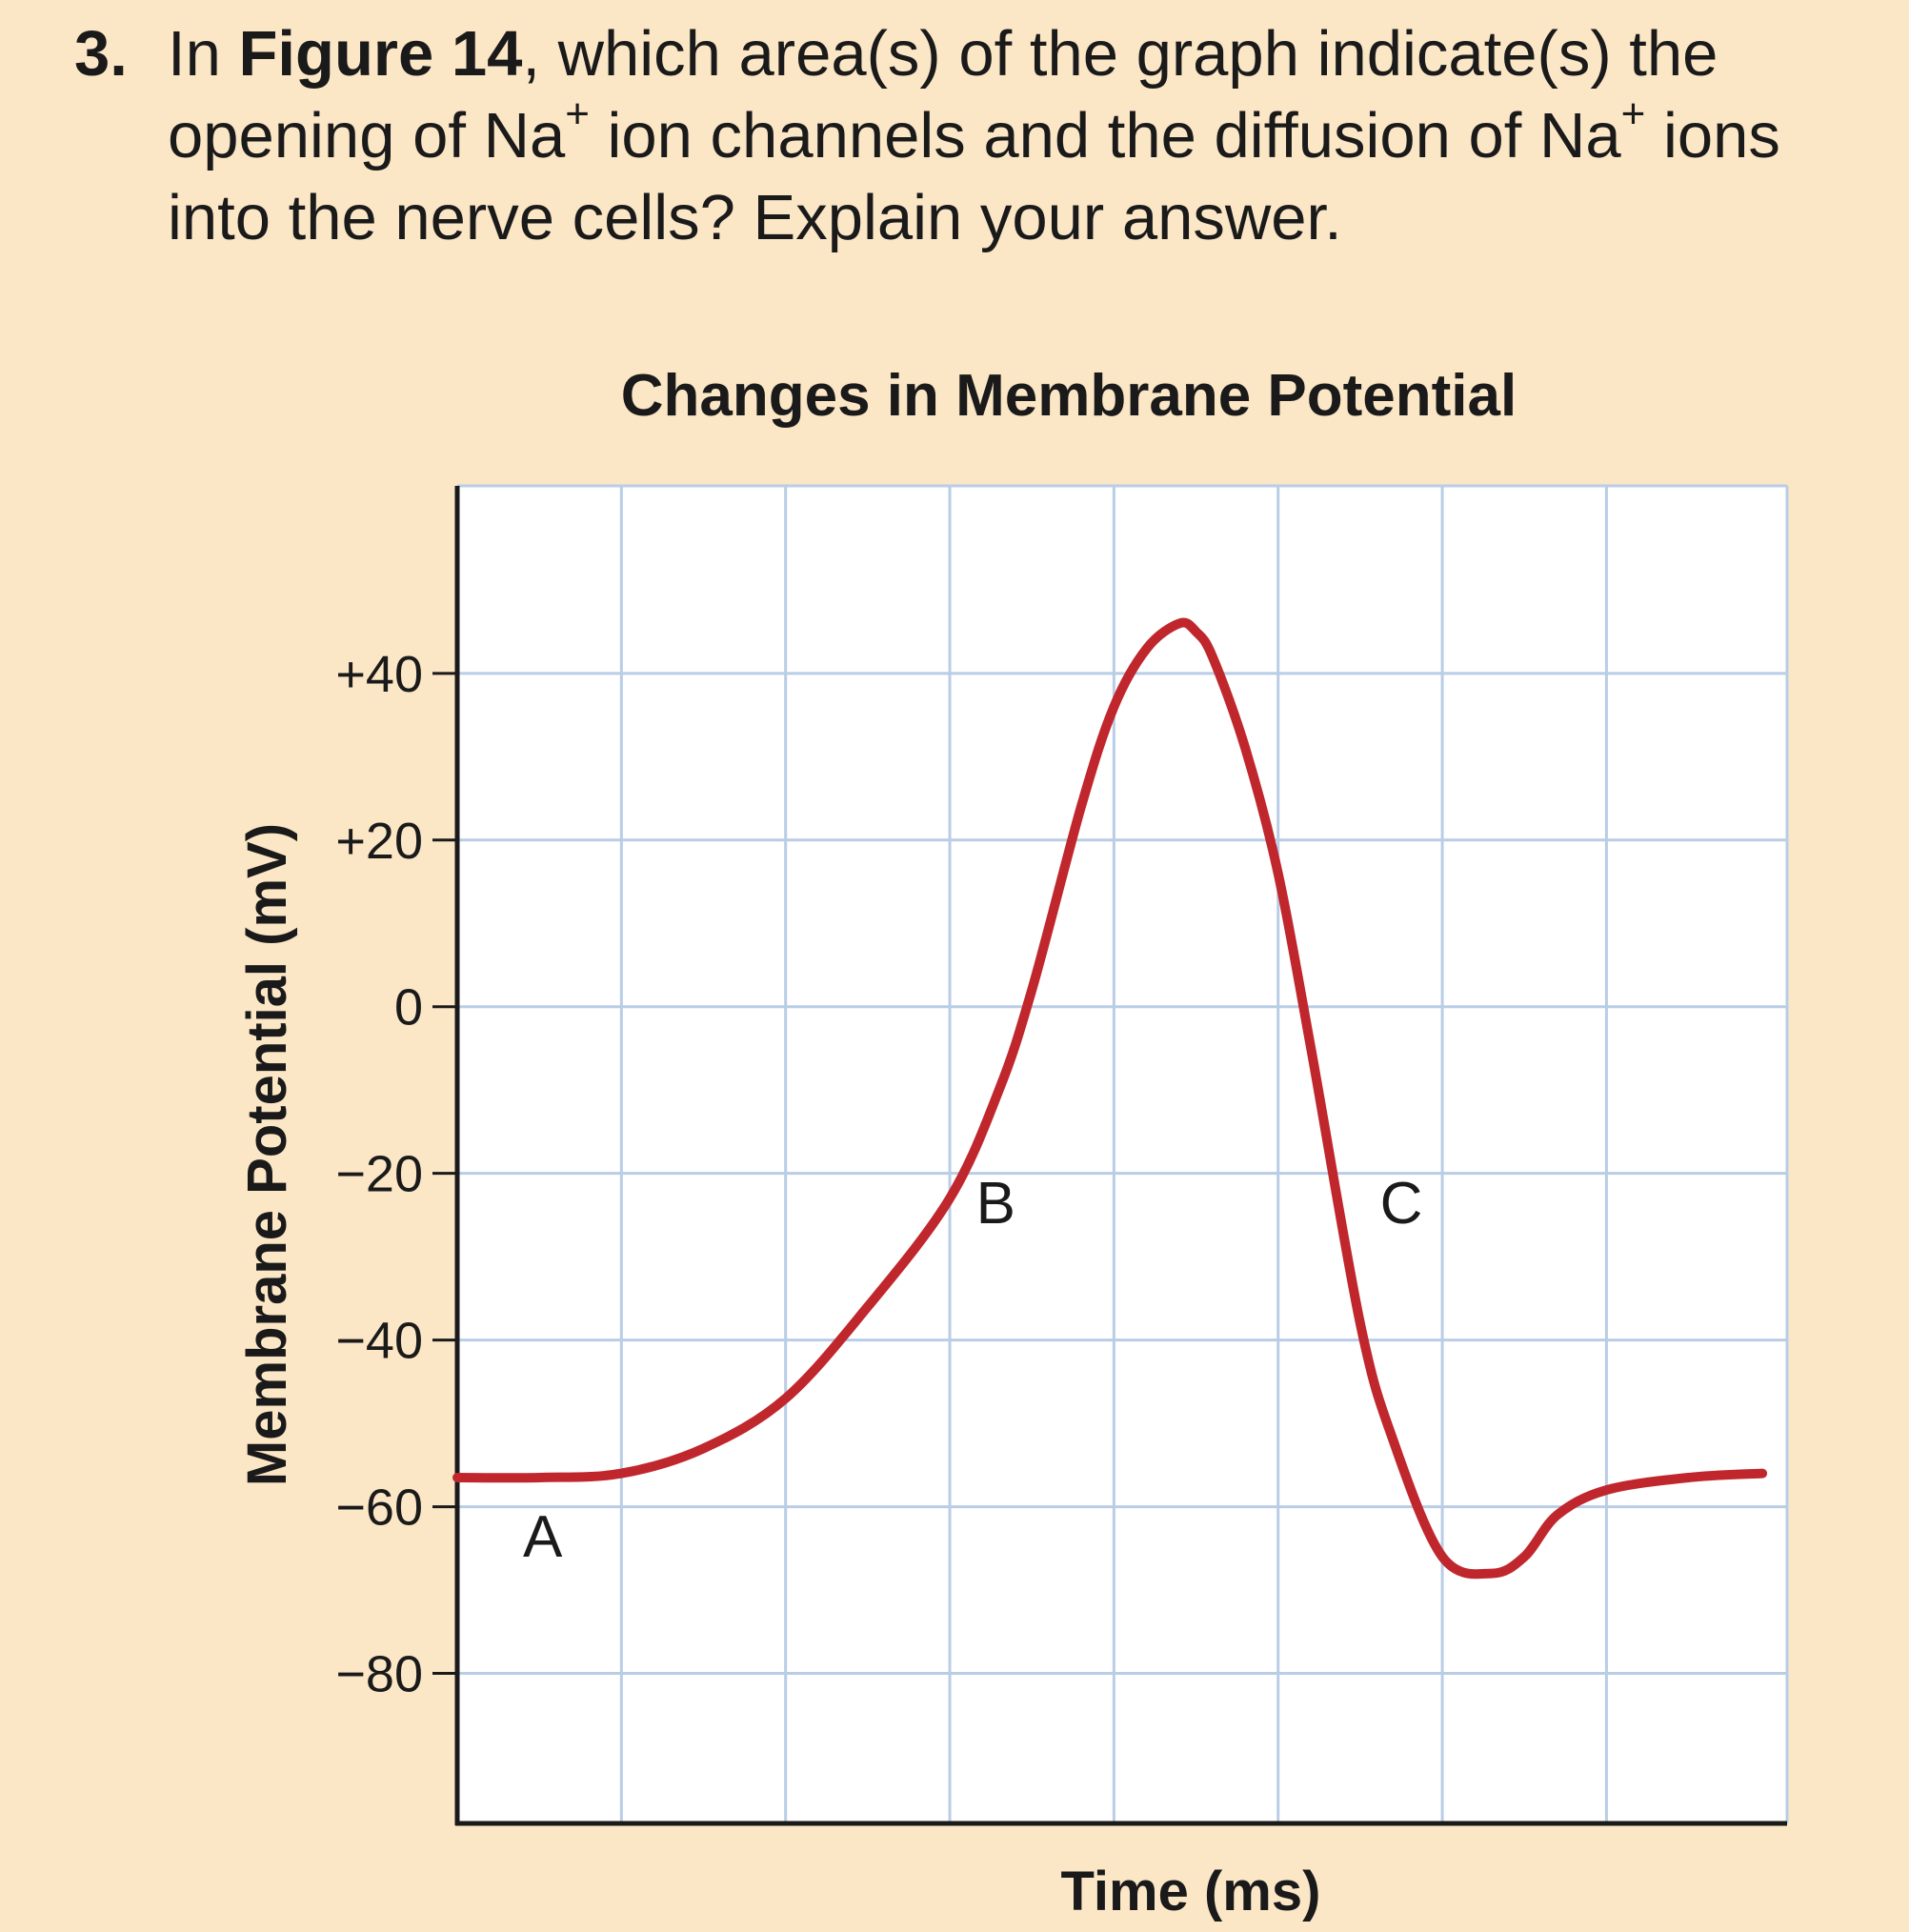 Image resolution: width=1909 pixels, height=1932 pixels. Describe the element at coordinates (973, 1370) in the screenshot. I see `annotations: A B C` at that location.